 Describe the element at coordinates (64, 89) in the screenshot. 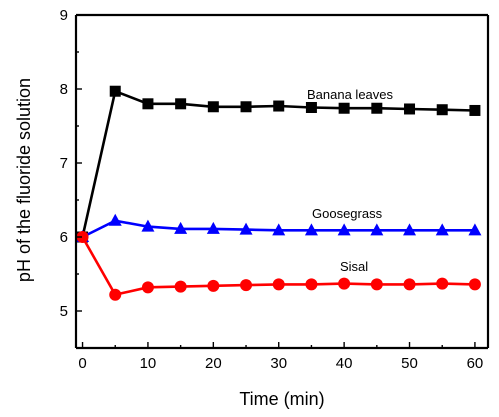

I see `y-tick-label: 8` at that location.